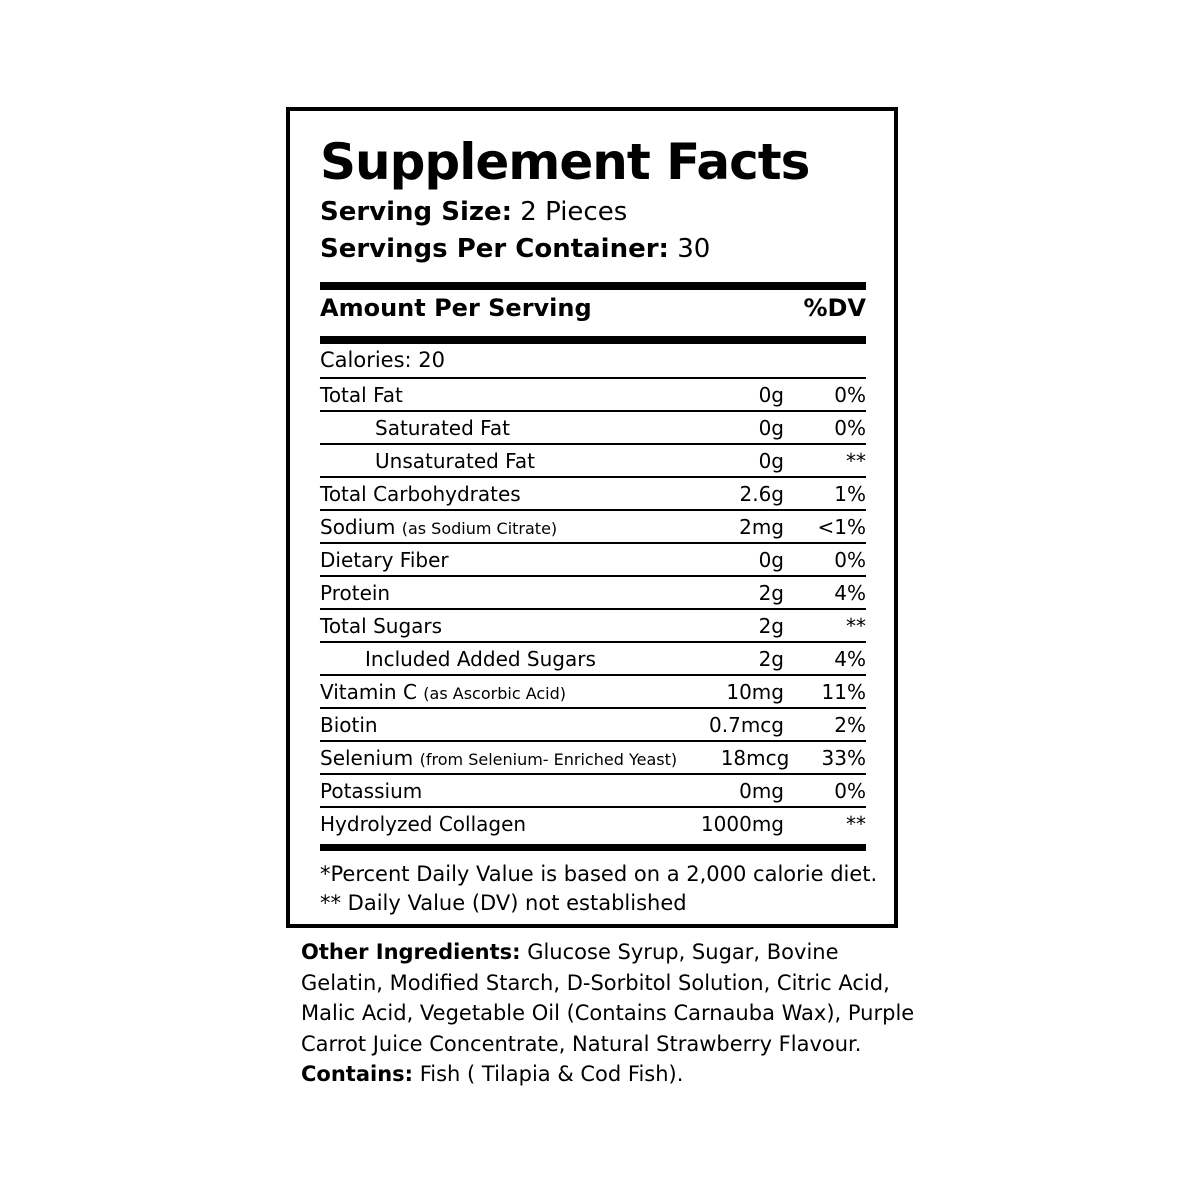  I want to click on calories: Calories: 20, so click(383, 360).